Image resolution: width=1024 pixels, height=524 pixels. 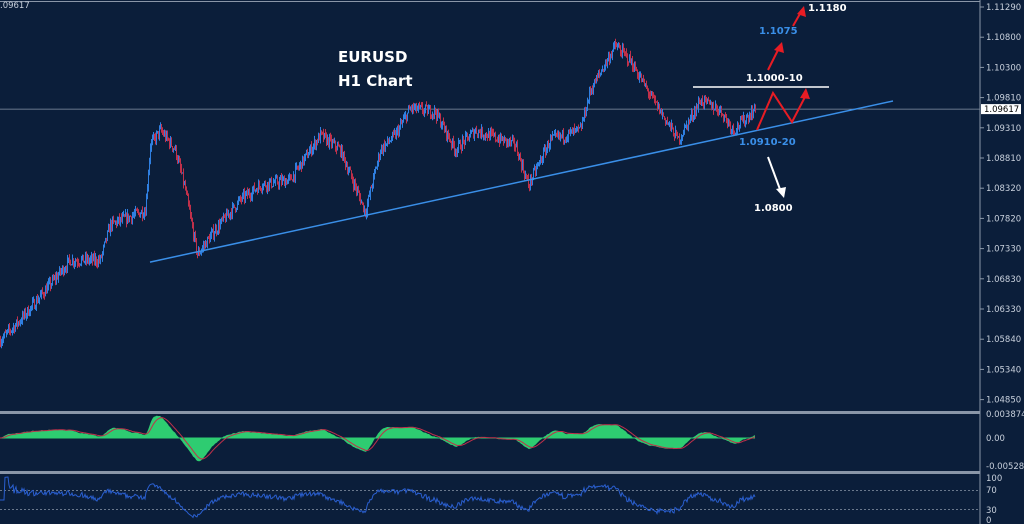 I want to click on macd-tick-label: -0.005284, so click(x=1005, y=467).